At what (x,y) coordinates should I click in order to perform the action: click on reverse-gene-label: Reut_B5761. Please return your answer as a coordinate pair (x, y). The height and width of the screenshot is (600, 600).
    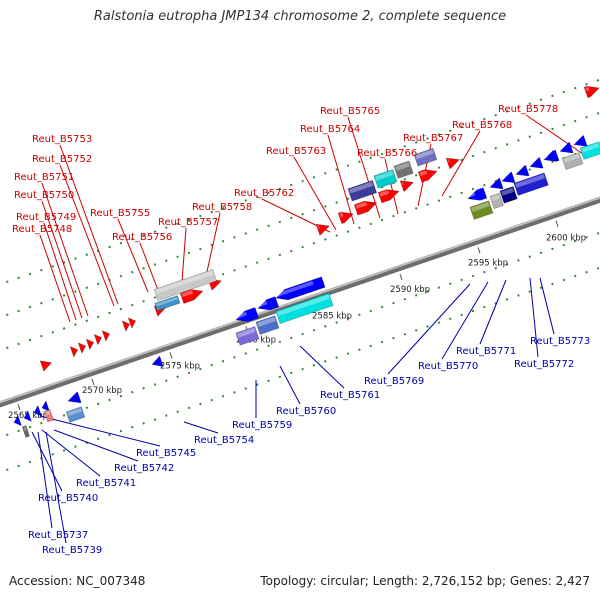
    Looking at the image, I should click on (350, 395).